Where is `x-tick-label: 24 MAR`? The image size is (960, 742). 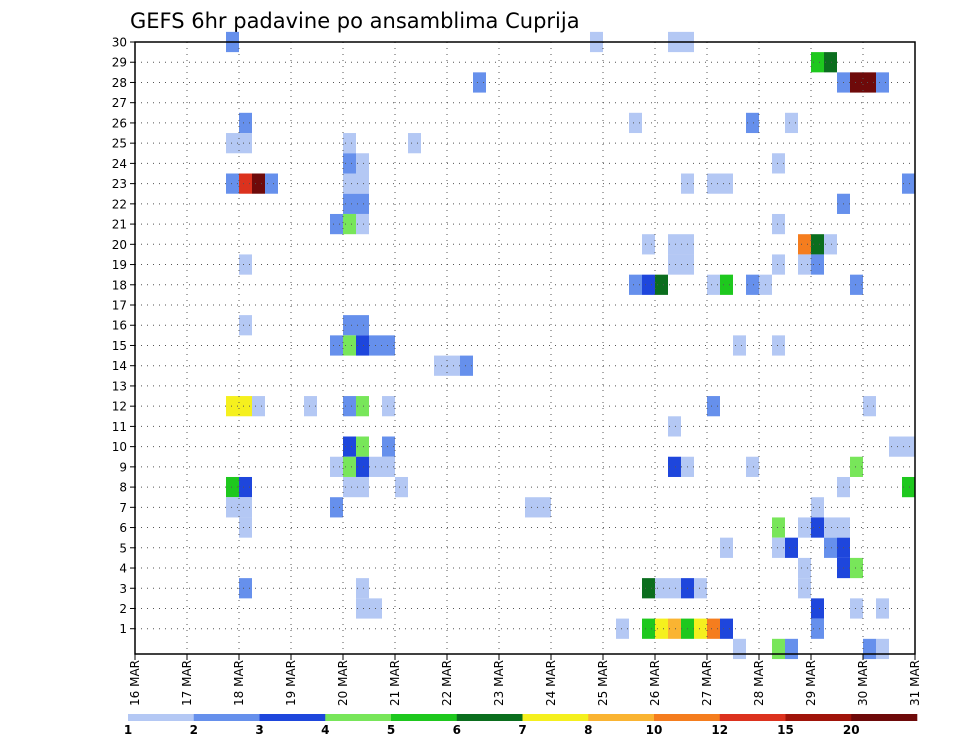 x-tick-label: 24 MAR is located at coordinates (551, 683).